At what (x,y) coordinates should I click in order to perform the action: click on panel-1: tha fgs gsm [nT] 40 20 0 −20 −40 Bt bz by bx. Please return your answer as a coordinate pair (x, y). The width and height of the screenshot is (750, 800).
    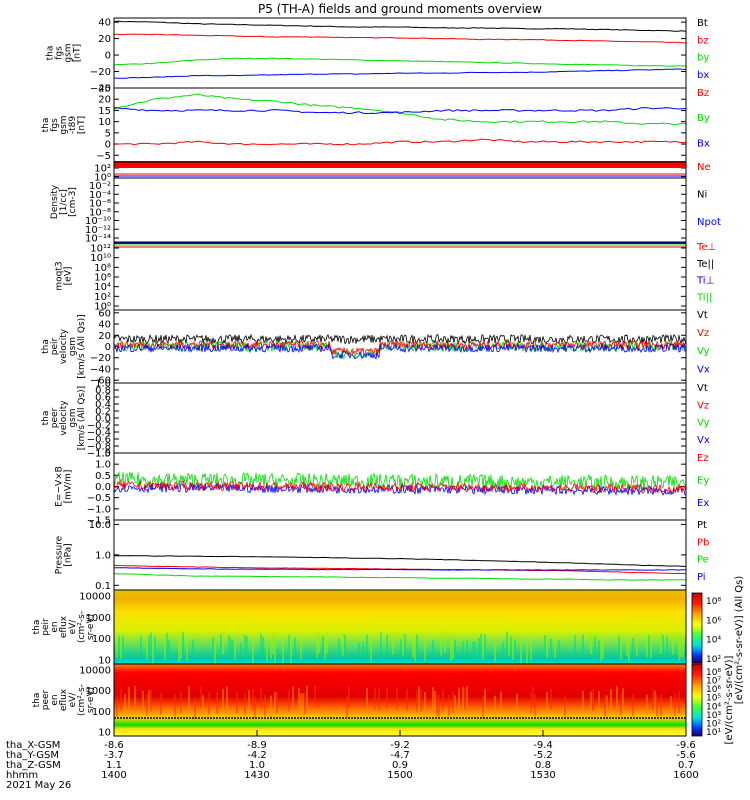
    Looking at the image, I should click on (377, 56).